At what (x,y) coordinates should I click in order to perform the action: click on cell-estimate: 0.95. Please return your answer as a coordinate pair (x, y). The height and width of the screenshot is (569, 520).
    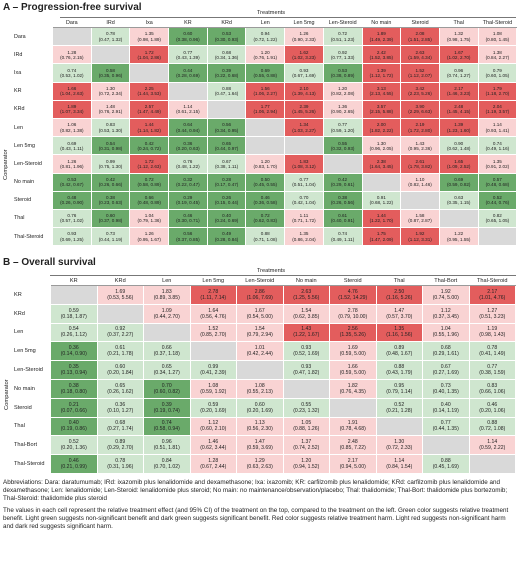
    Looking at the image, I should click on (399, 385).